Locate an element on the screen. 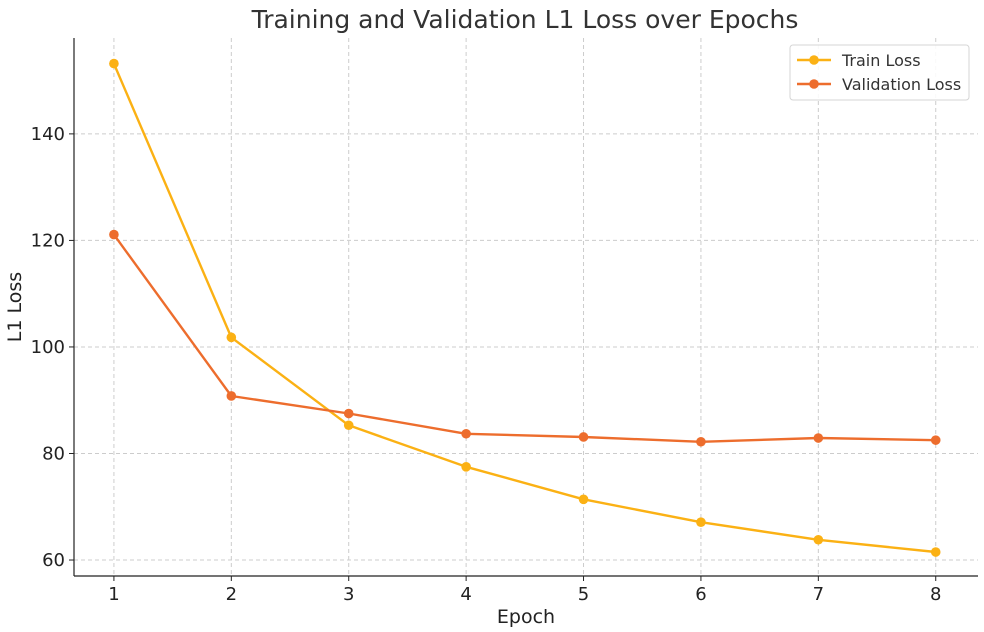  legend: Train Loss Validation Loss is located at coordinates (879, 72).